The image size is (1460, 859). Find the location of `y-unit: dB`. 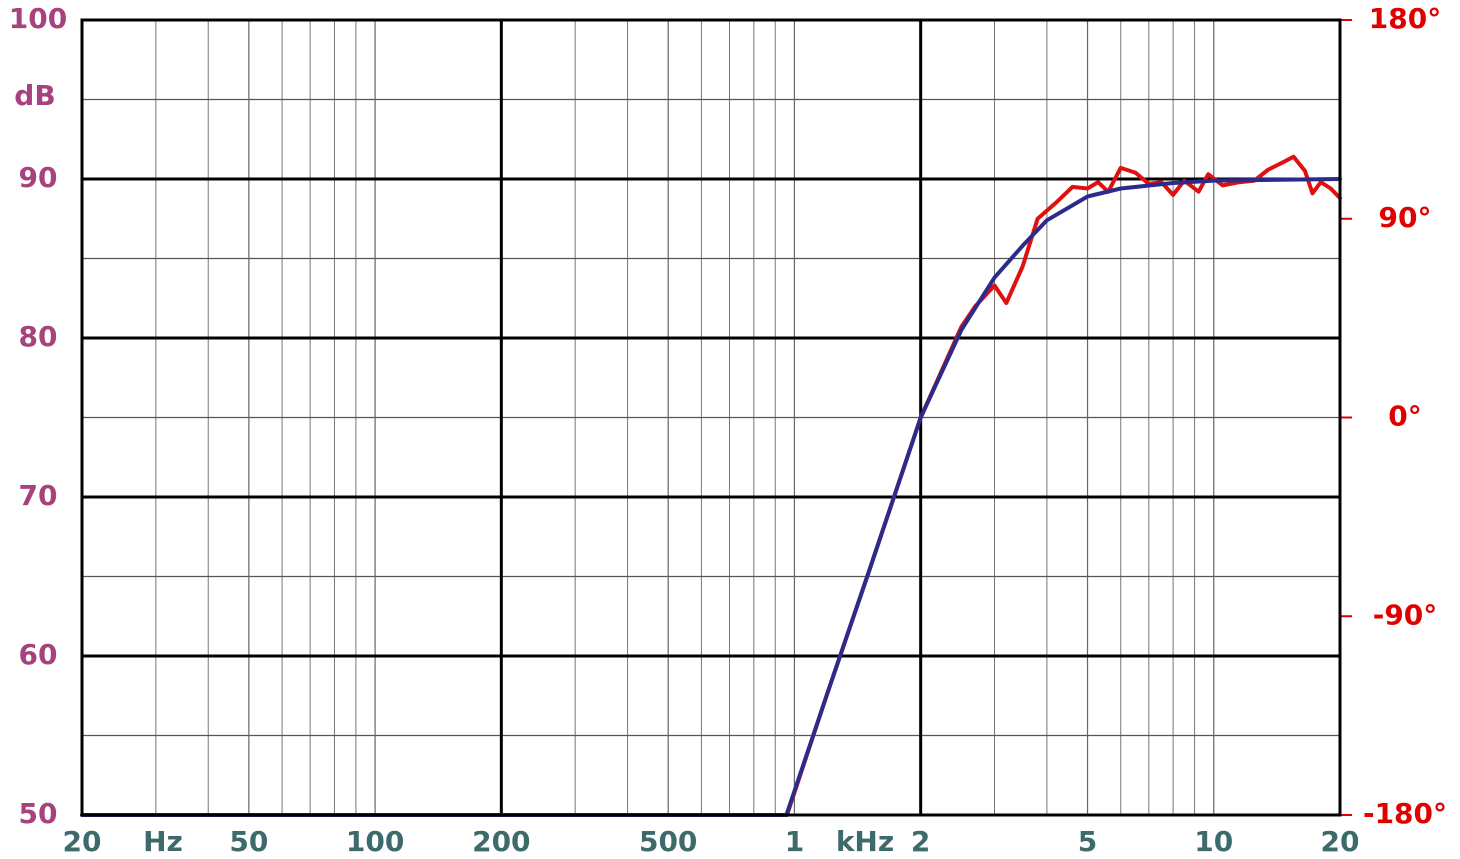

y-unit: dB is located at coordinates (34, 95).